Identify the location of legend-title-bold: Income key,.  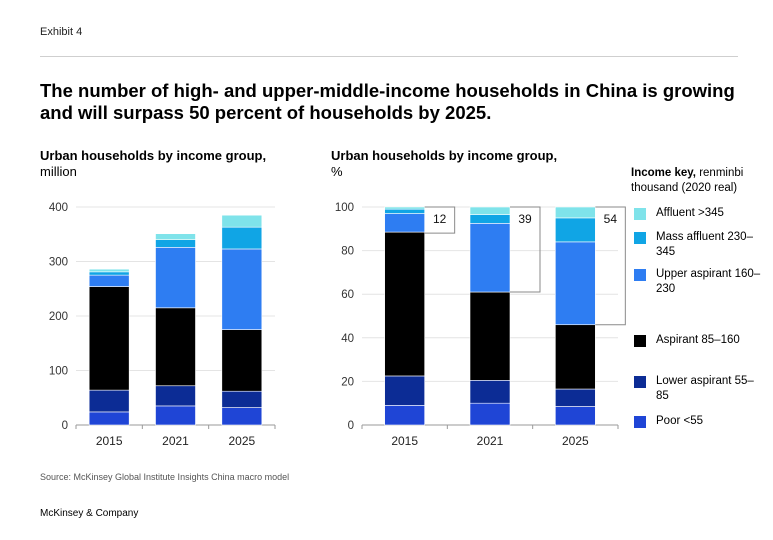
(663, 173).